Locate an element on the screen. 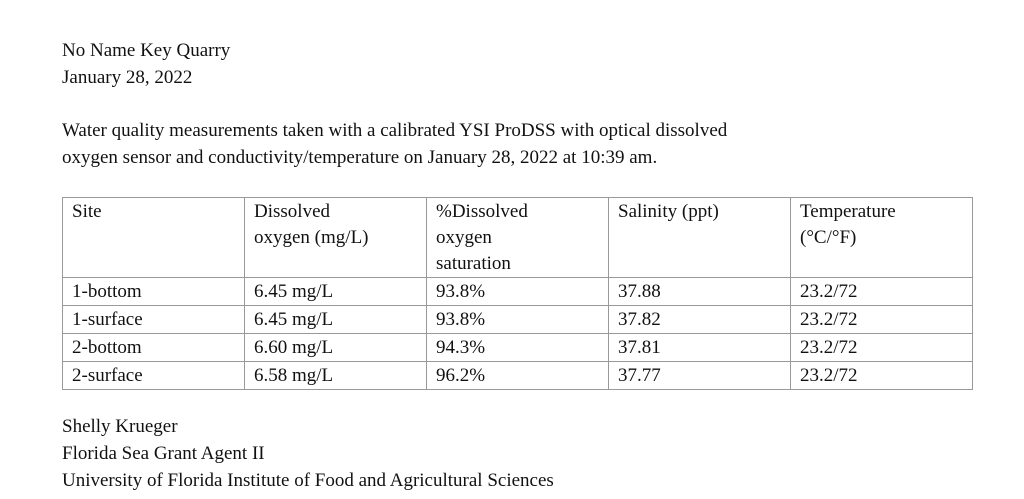 The image size is (1024, 499). cell: 6.58 mg/L is located at coordinates (335, 375).